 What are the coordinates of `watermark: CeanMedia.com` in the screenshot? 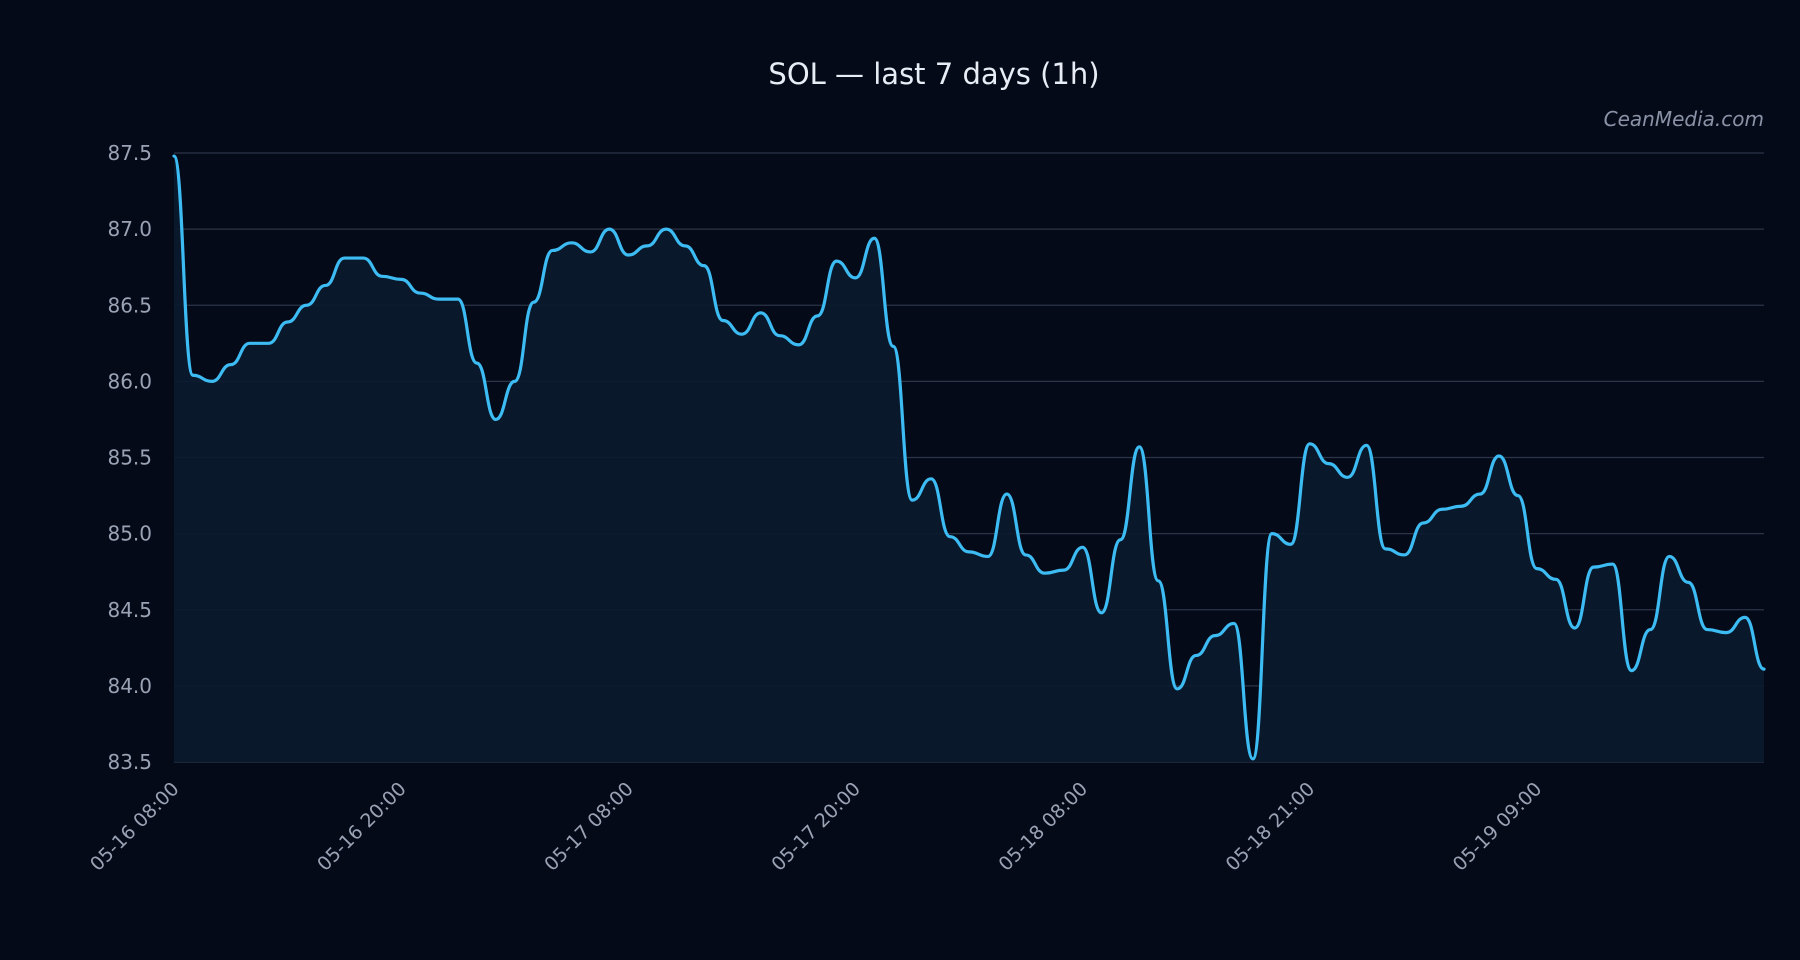 It's located at (1684, 119).